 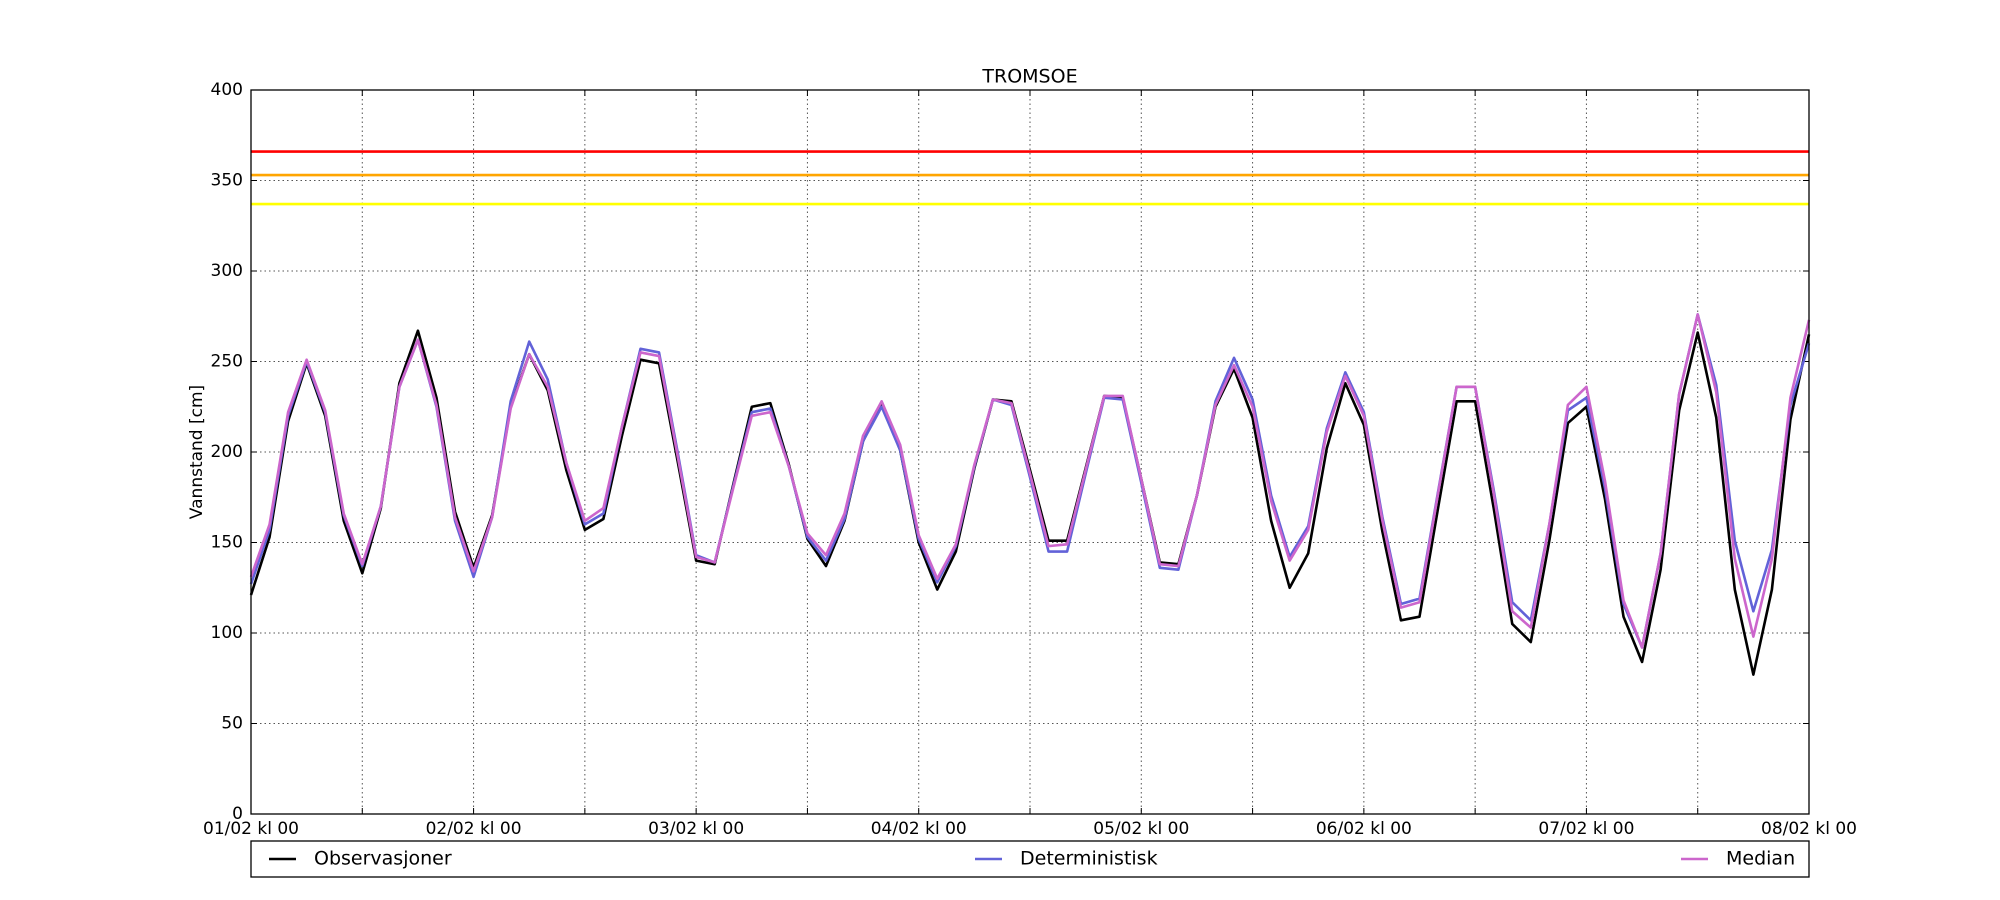 What do you see at coordinates (1089, 859) in the screenshot?
I see `legend-label: Deterministisk` at bounding box center [1089, 859].